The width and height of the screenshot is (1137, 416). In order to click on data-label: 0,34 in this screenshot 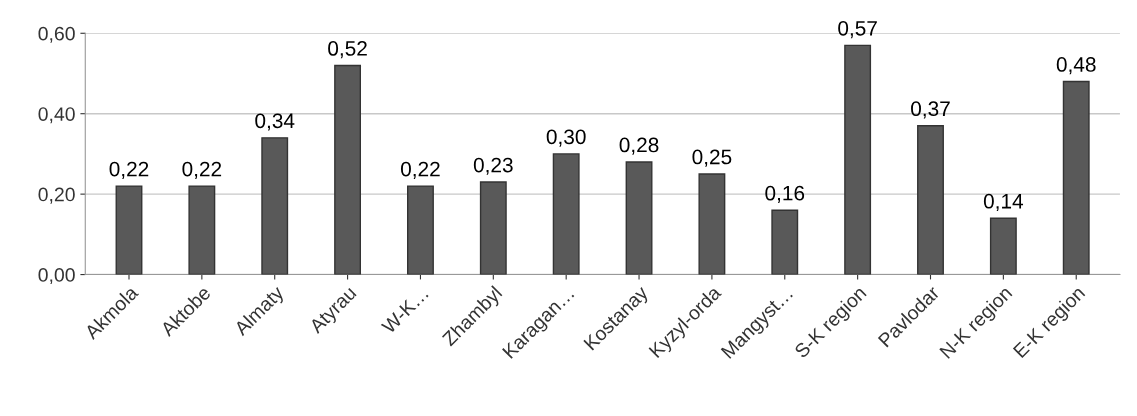, I will do `click(275, 122)`.